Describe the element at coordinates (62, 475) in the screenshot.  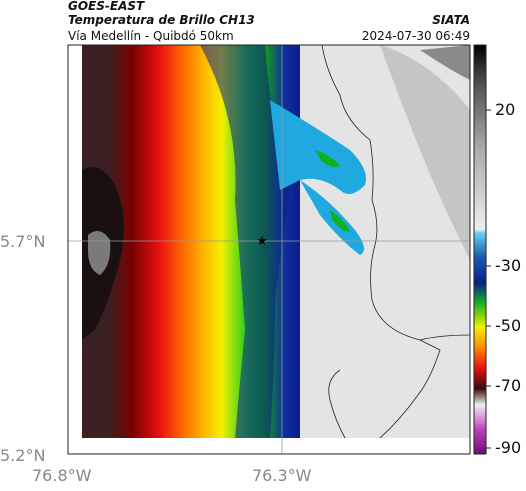
I see `lon-tick-label: 76.8°W` at that location.